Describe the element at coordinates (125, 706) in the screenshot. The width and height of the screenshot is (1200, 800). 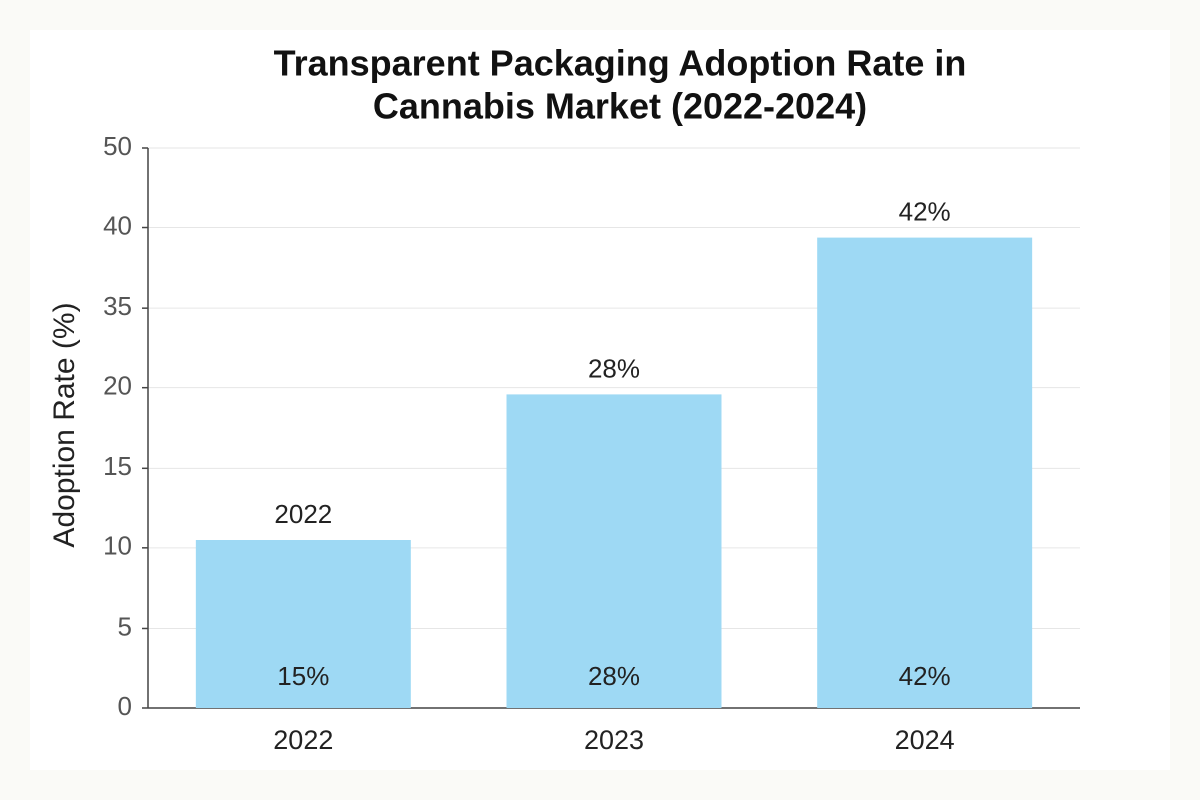
I see `y-tick-label: 0` at that location.